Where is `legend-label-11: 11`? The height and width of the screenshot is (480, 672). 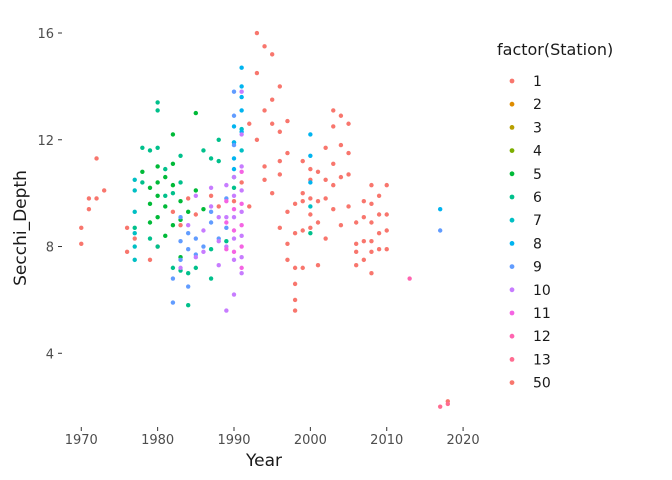
legend-label-11: 11 is located at coordinates (542, 314).